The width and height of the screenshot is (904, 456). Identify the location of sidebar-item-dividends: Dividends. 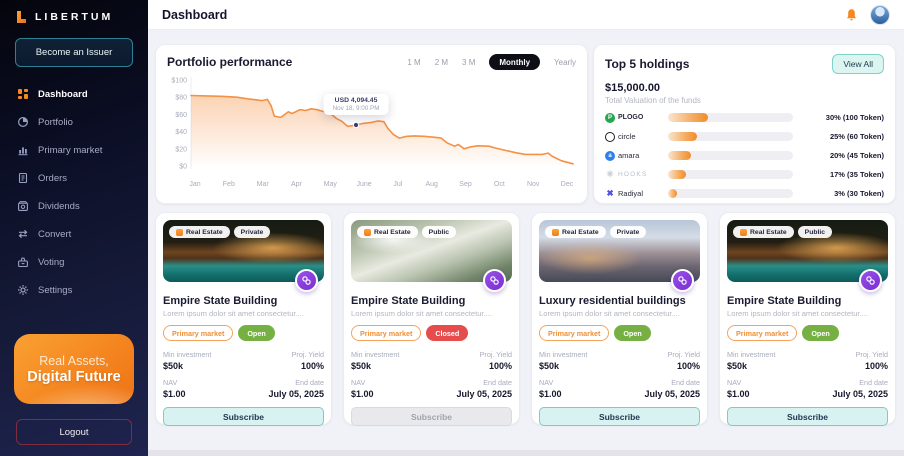
(74, 206).